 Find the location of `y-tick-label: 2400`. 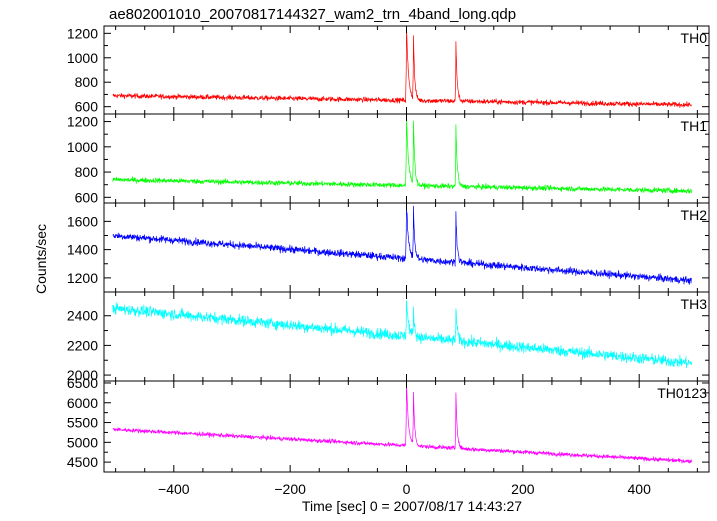

y-tick-label: 2400 is located at coordinates (82, 316).